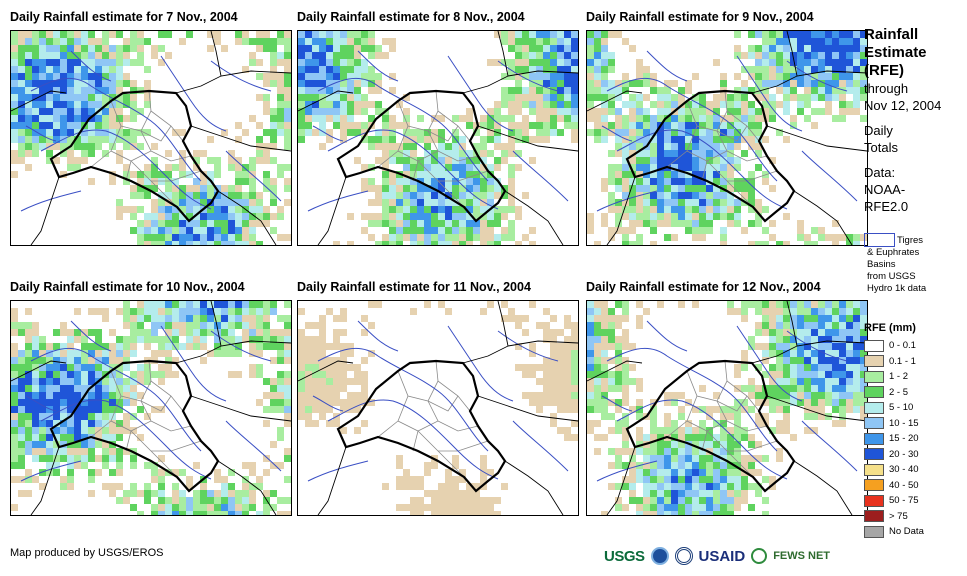 This screenshot has width=967, height=576. Describe the element at coordinates (914, 439) in the screenshot. I see `legend-item: 15 - 20` at that location.